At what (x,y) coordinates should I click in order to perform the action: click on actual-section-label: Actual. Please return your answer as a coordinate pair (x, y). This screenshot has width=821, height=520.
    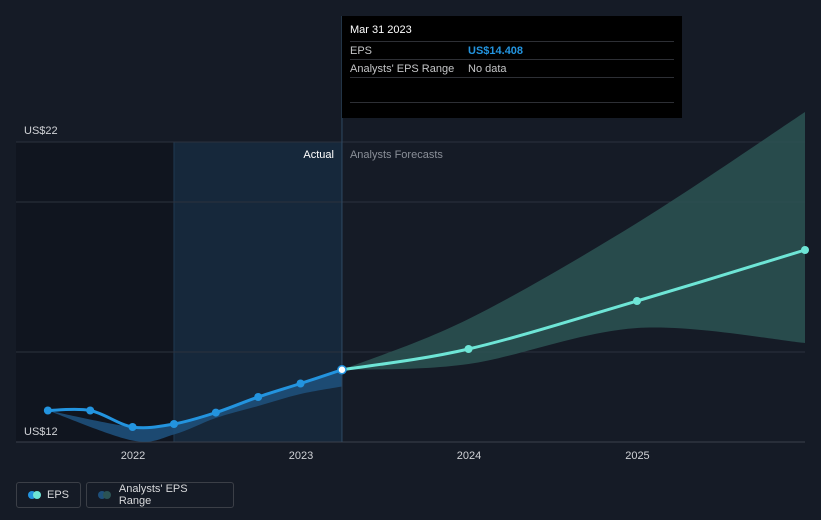
    Looking at the image, I should click on (318, 155).